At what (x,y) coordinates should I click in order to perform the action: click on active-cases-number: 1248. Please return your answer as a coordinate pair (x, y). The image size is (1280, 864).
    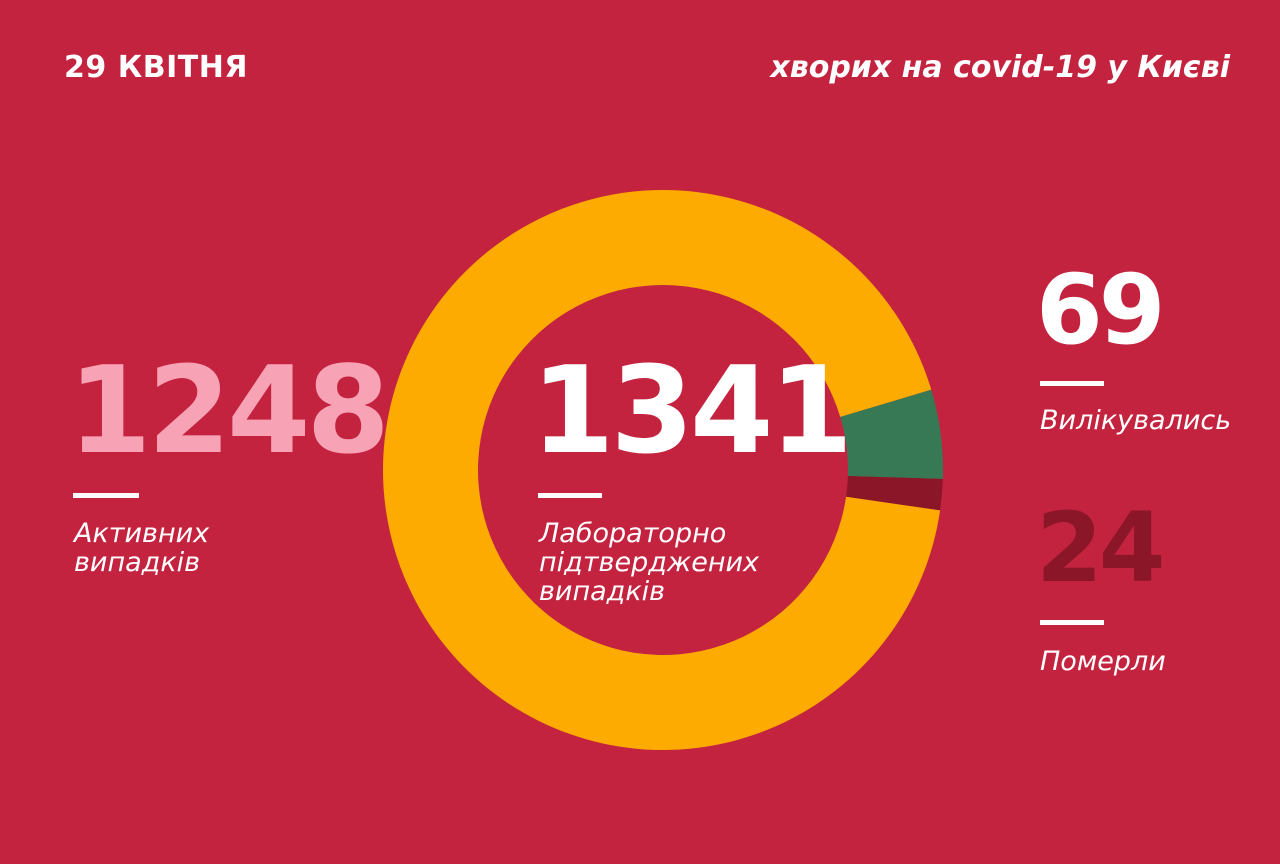
    Looking at the image, I should click on (229, 411).